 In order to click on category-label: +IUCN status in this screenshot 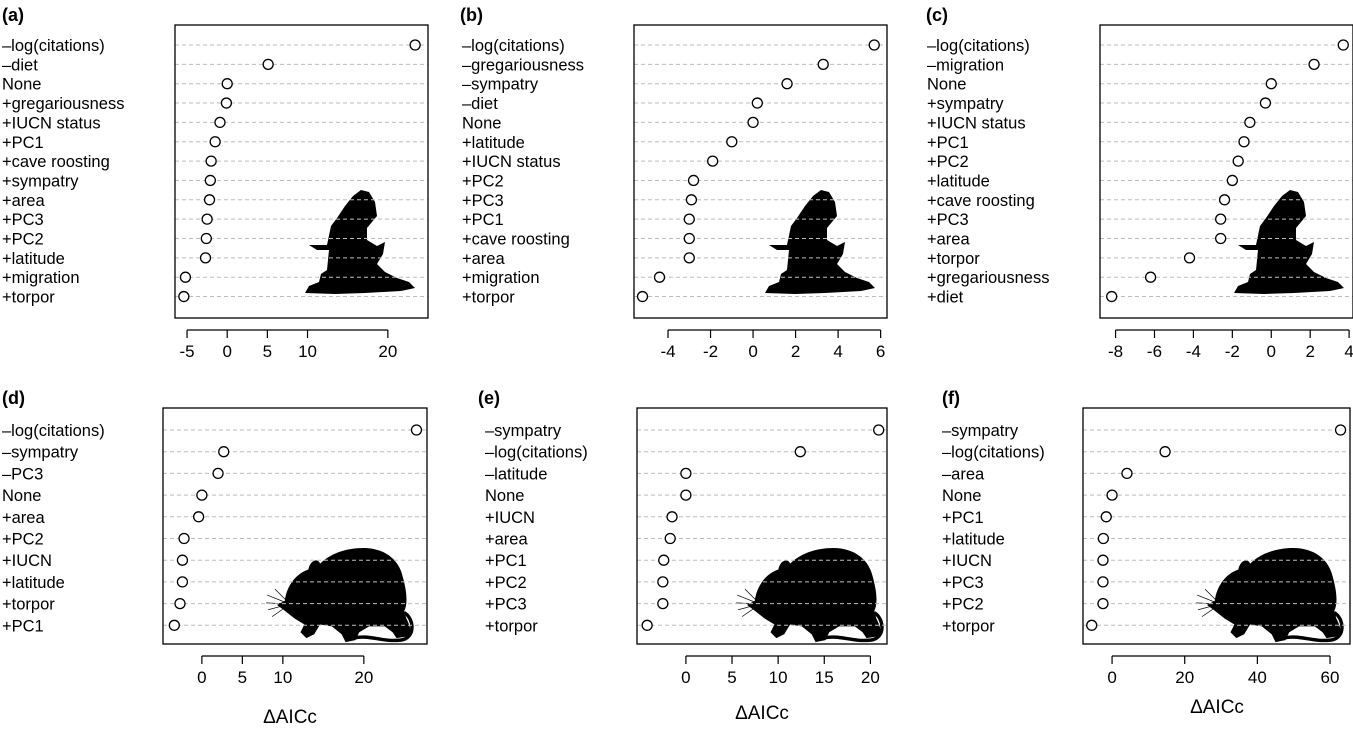, I will do `click(51, 123)`.